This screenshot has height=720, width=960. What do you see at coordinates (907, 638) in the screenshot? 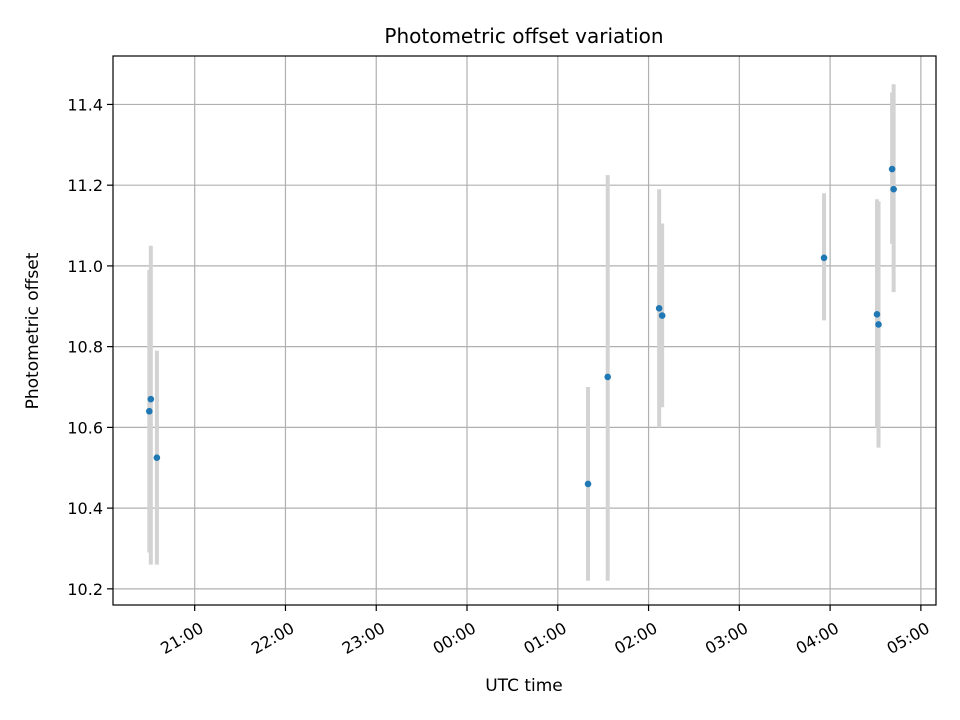
I see `x-tick-label: 05:00` at bounding box center [907, 638].